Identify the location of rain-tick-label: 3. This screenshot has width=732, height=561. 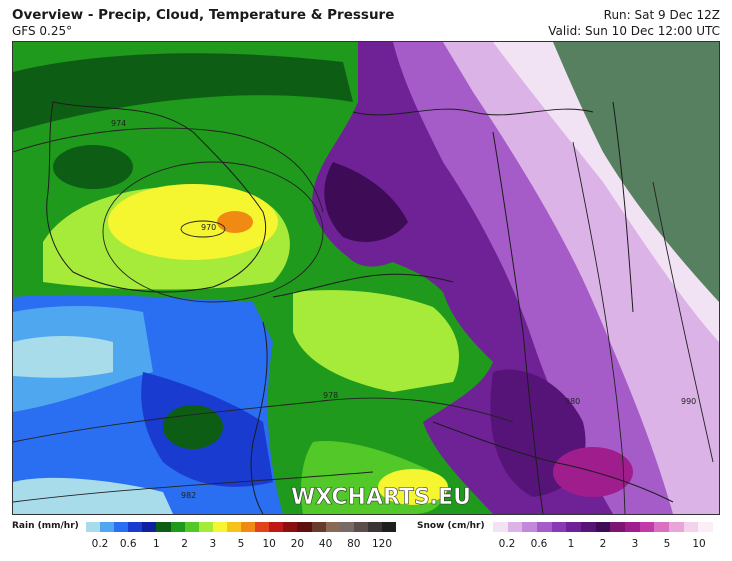
(213, 544).